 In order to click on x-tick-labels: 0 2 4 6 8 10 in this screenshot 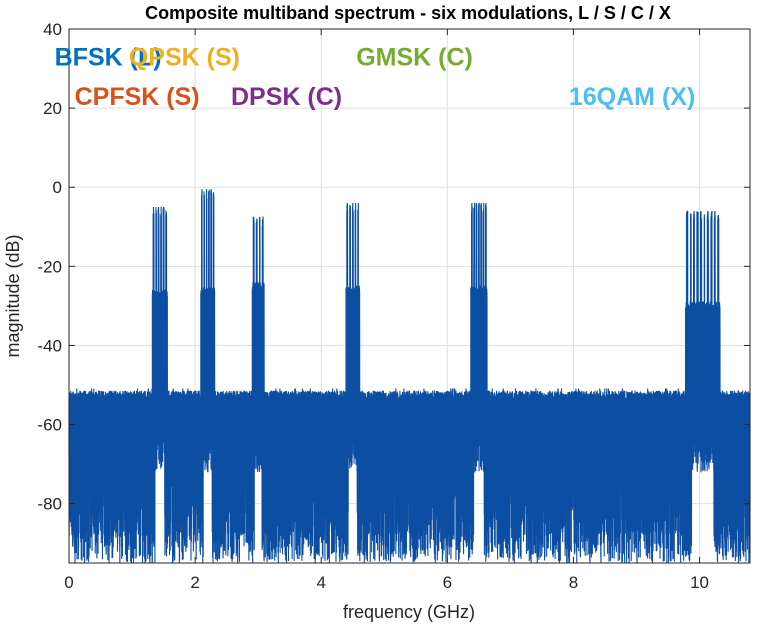, I will do `click(386, 582)`.